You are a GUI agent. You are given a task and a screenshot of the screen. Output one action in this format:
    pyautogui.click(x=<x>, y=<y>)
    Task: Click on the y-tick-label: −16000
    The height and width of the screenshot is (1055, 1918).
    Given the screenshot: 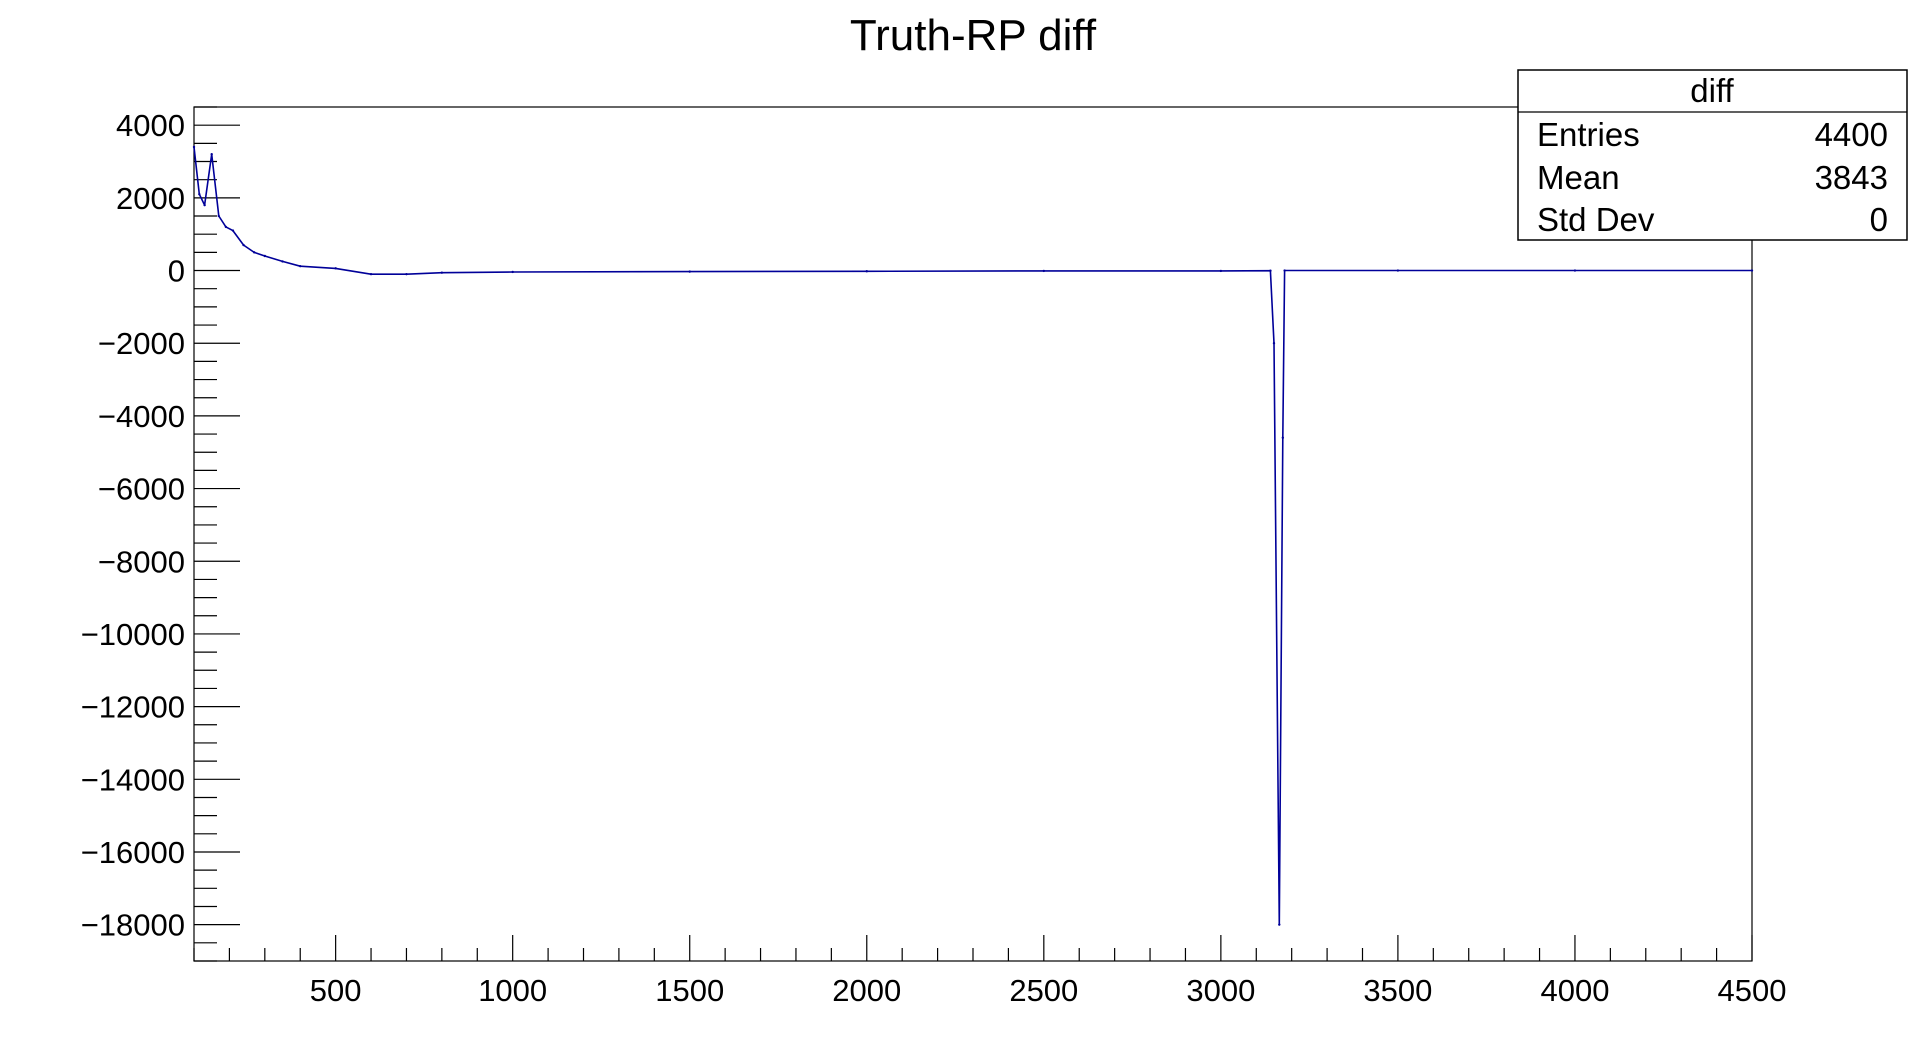 What is the action you would take?
    pyautogui.click(x=133, y=852)
    